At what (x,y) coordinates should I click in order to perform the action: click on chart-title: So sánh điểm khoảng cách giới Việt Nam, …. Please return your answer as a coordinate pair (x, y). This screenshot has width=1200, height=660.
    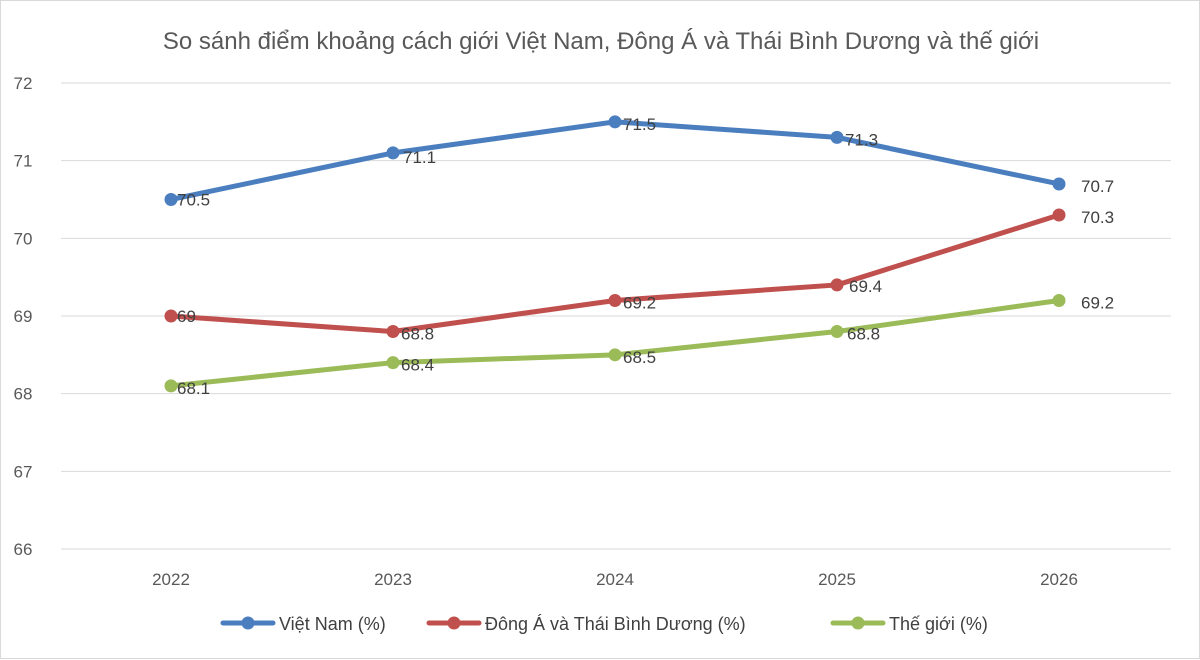
    Looking at the image, I should click on (601, 41).